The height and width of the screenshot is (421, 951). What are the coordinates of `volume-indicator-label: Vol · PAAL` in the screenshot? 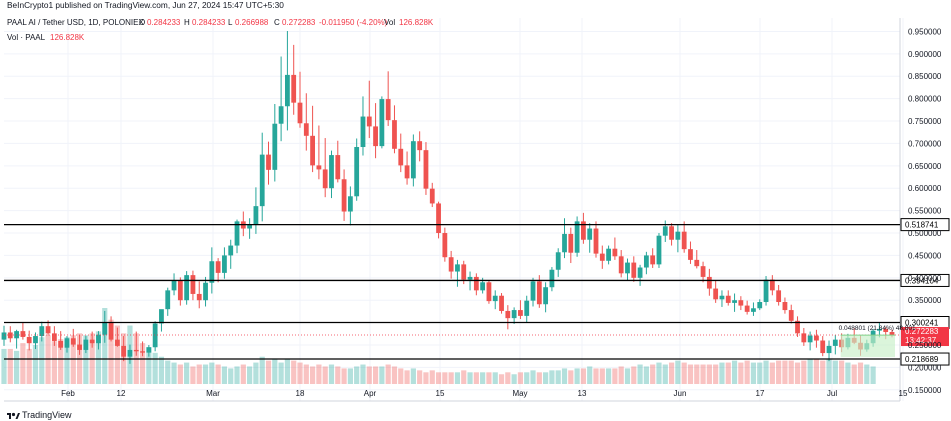 It's located at (26, 37).